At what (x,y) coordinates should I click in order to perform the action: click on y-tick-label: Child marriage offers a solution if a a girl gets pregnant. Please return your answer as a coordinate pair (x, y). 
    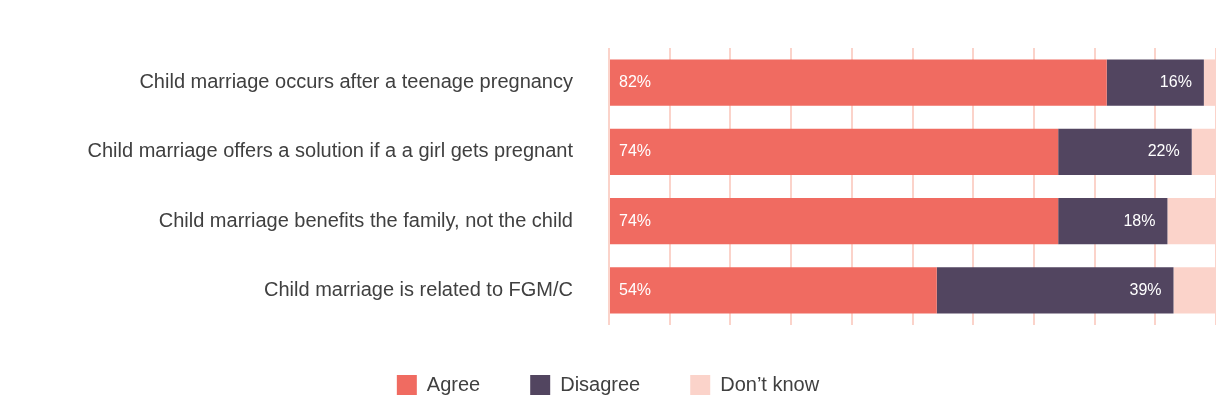
    Looking at the image, I should click on (330, 150).